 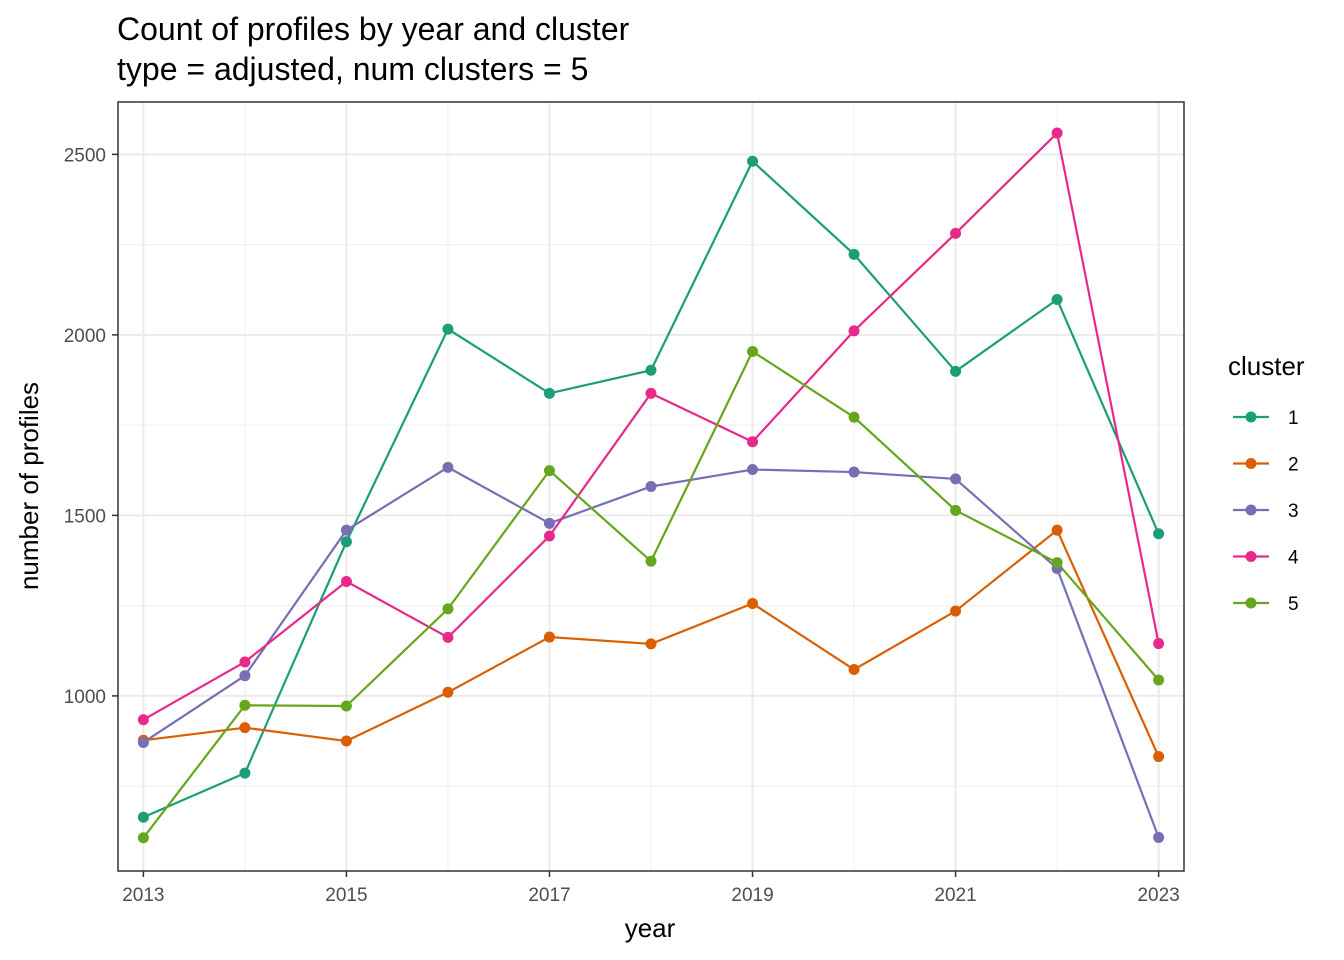 What do you see at coordinates (373, 29) in the screenshot?
I see `chart-title: Count of profiles by year and cluster` at bounding box center [373, 29].